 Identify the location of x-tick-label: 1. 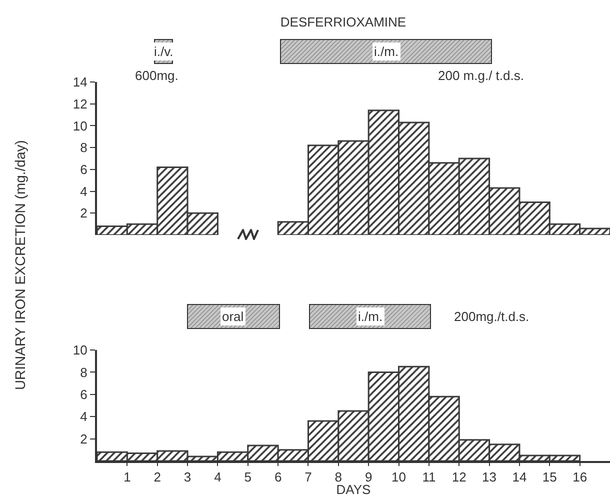
(127, 477).